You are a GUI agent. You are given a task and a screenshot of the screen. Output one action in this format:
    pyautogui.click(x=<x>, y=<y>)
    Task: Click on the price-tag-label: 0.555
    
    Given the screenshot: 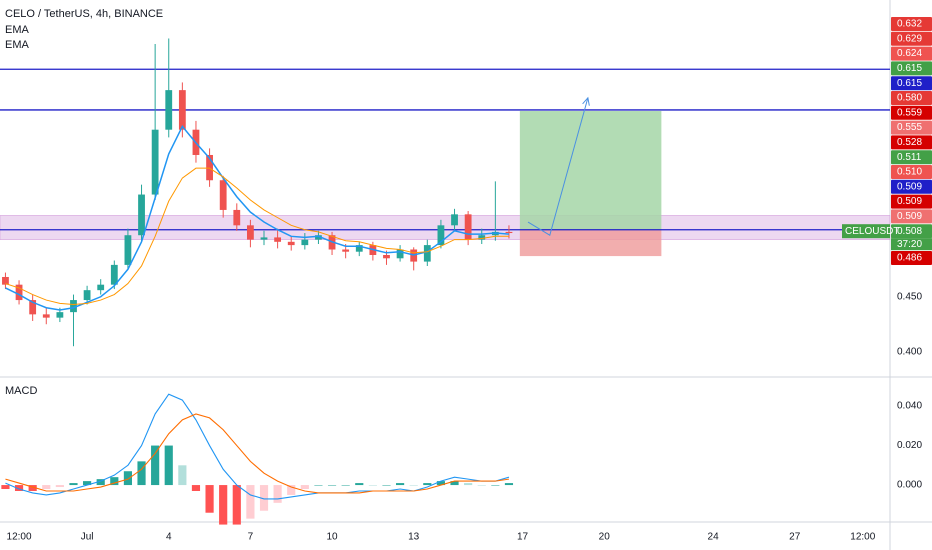 What is the action you would take?
    pyautogui.click(x=909, y=127)
    